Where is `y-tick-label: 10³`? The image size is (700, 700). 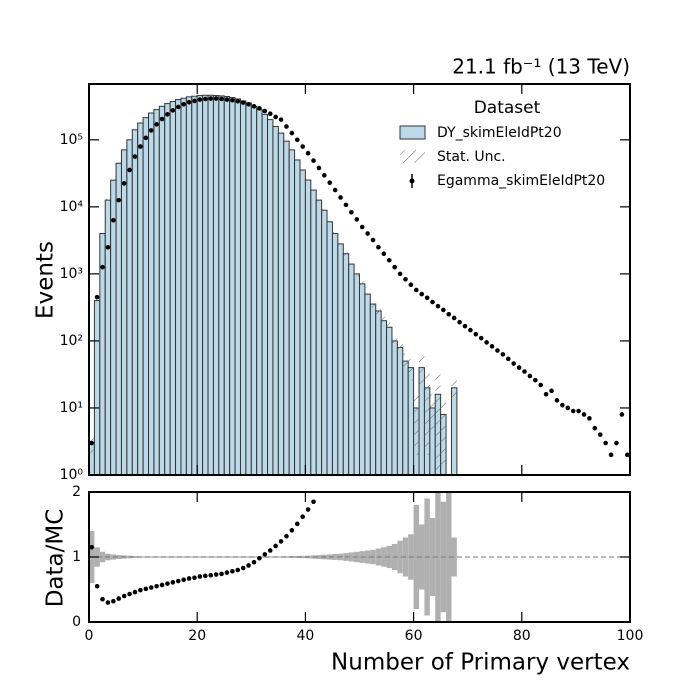 y-tick-label: 10³ is located at coordinates (71, 274).